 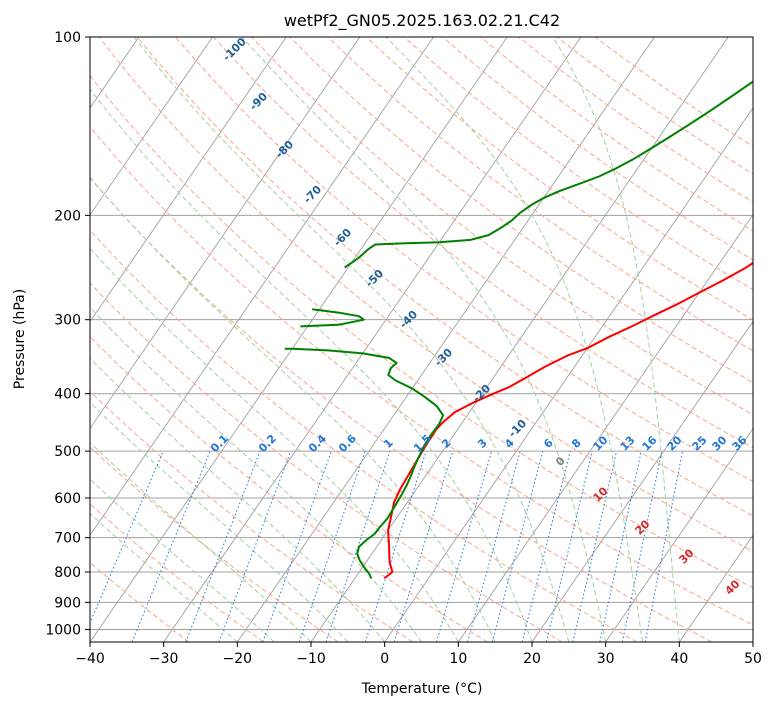 I want to click on y-tick-label: 700, so click(x=67, y=539).